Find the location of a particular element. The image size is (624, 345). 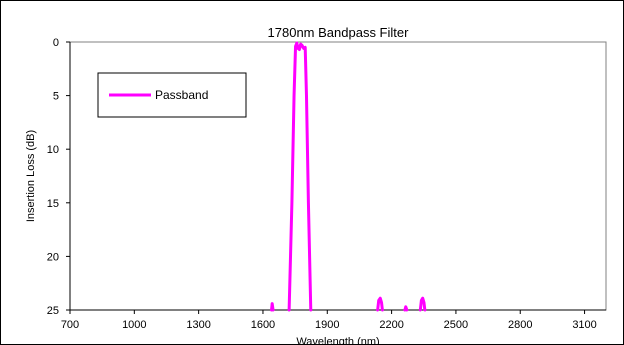

x-tick-label: 2800 is located at coordinates (520, 325).